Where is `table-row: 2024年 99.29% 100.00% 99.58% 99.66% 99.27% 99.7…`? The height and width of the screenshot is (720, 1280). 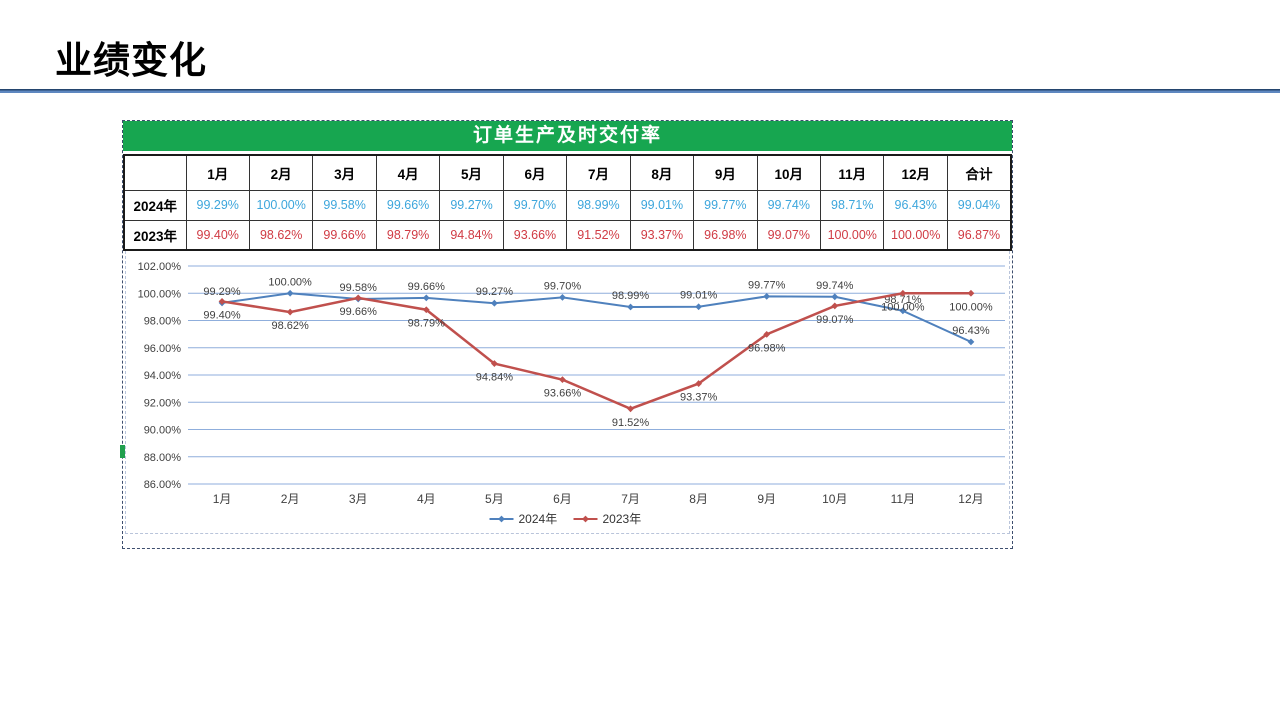 table-row: 2024年 99.29% 100.00% 99.58% 99.66% 99.27% 99.7… is located at coordinates (567, 205).